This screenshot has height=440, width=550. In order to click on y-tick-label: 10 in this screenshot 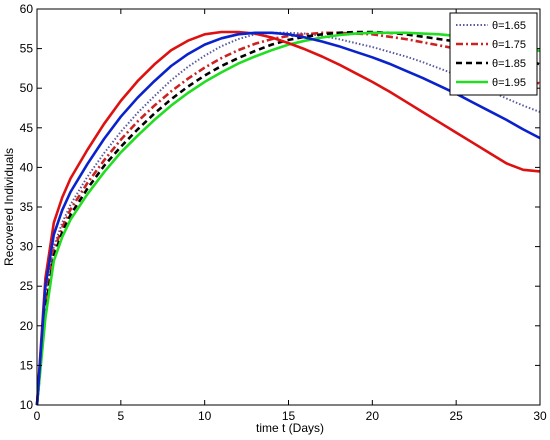, I will do `click(27, 405)`.